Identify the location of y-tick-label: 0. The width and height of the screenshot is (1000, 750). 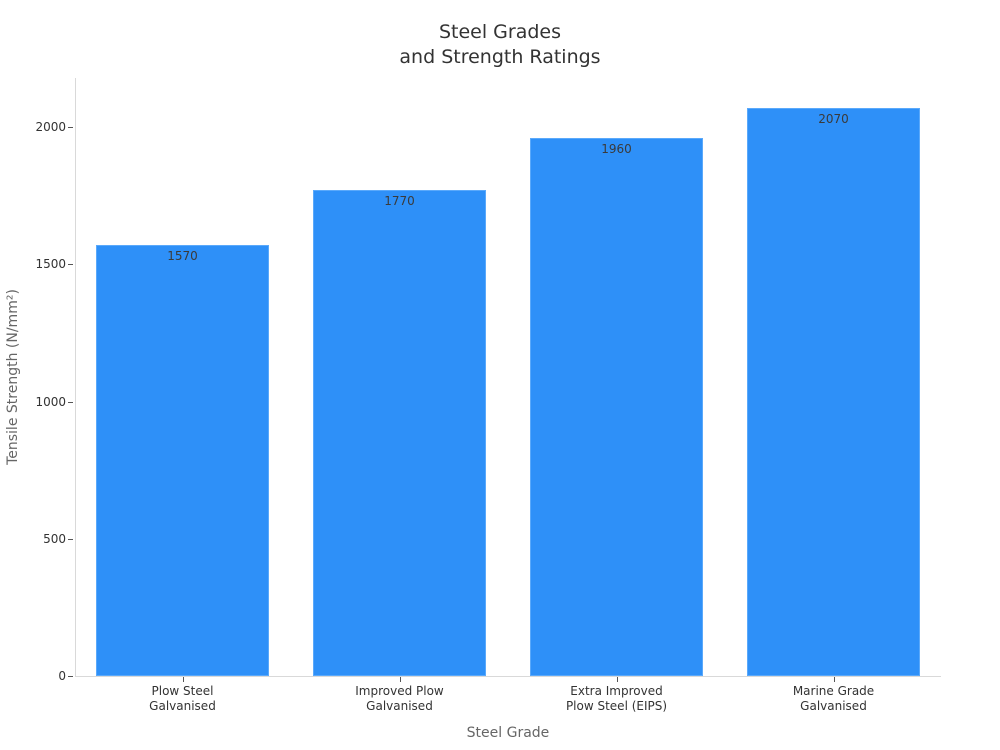
(62, 676).